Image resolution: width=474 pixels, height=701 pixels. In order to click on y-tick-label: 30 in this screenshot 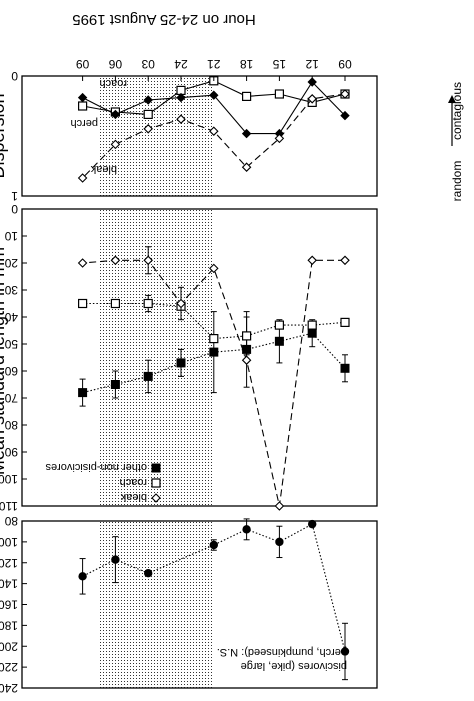, I will do `click(11, 290)`.